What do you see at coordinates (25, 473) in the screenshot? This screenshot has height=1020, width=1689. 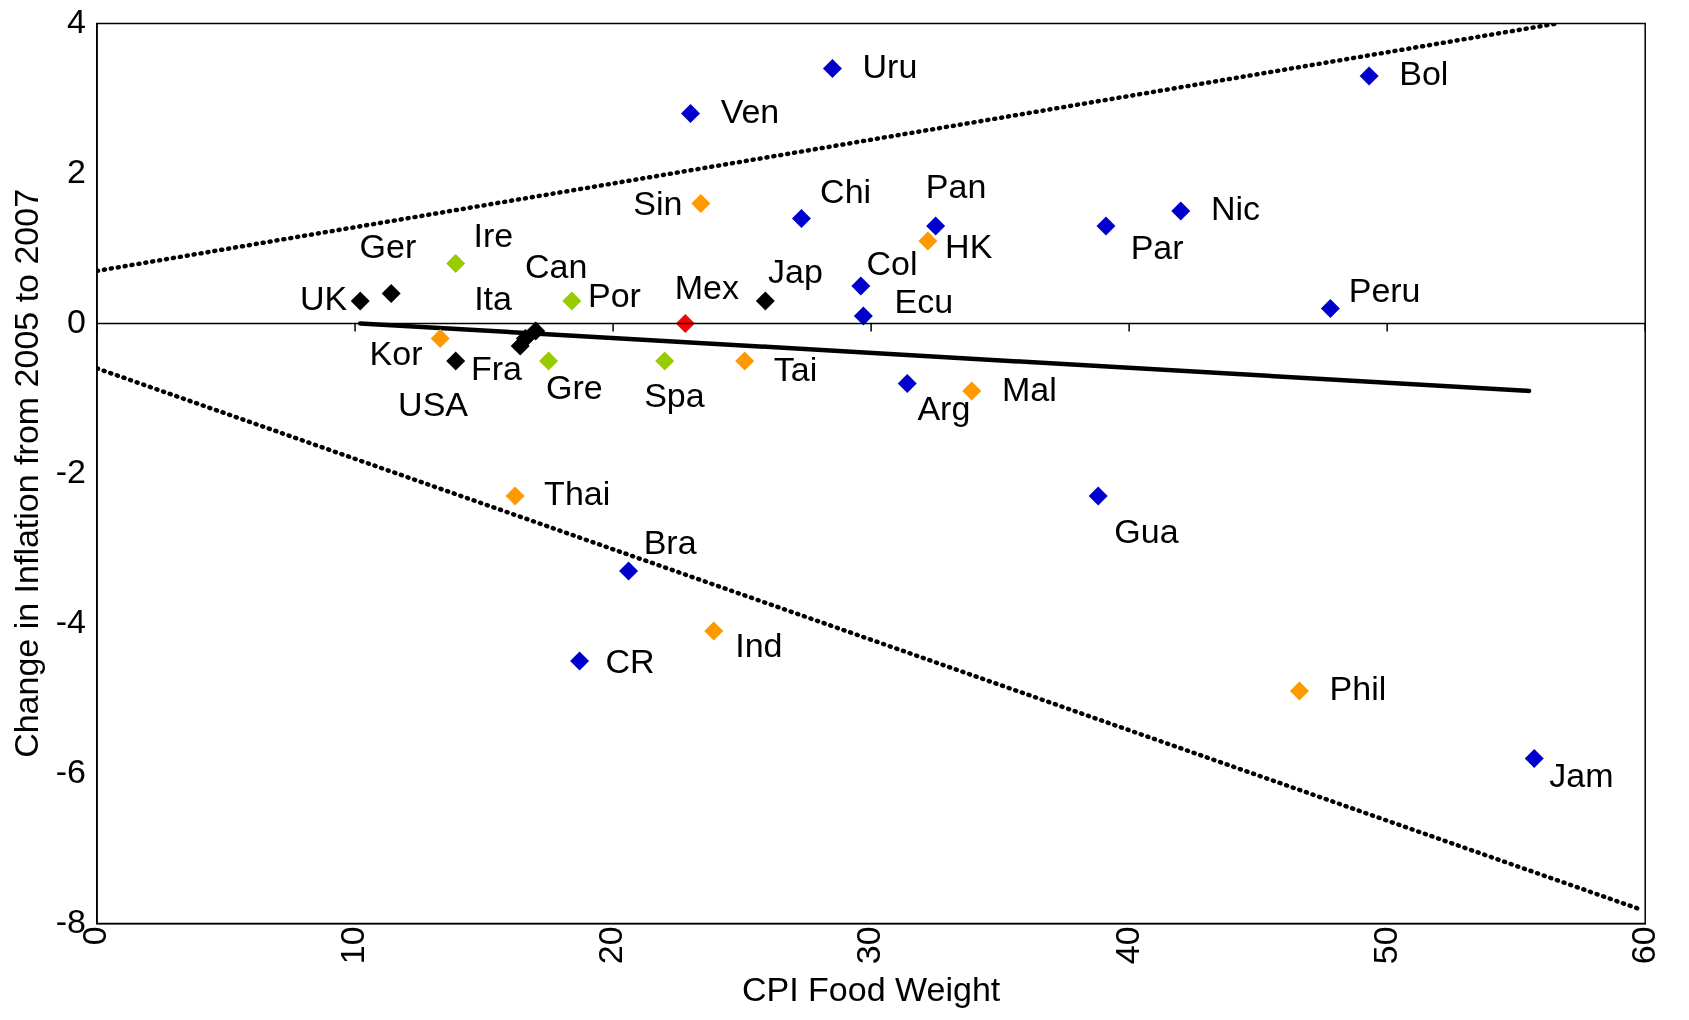 I see `y-axis-title: Change in Inflation from 2005 to 2007` at bounding box center [25, 473].